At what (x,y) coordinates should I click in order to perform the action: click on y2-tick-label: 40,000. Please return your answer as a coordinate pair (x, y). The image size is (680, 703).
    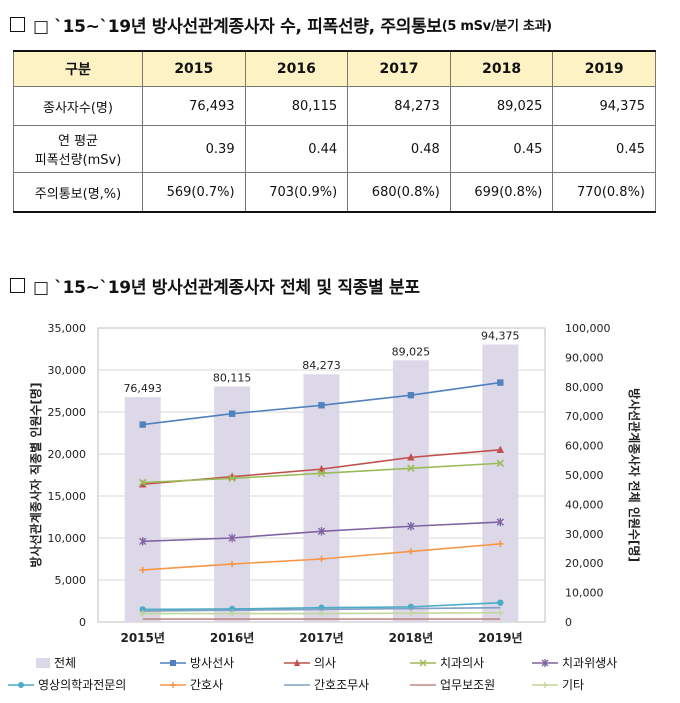
    Looking at the image, I should click on (584, 504).